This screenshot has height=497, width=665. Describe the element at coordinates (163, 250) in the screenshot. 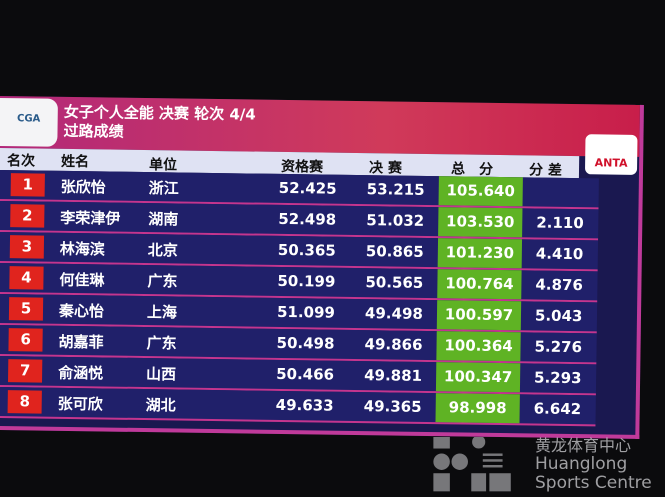

I see `athlete-unit: 北京` at that location.